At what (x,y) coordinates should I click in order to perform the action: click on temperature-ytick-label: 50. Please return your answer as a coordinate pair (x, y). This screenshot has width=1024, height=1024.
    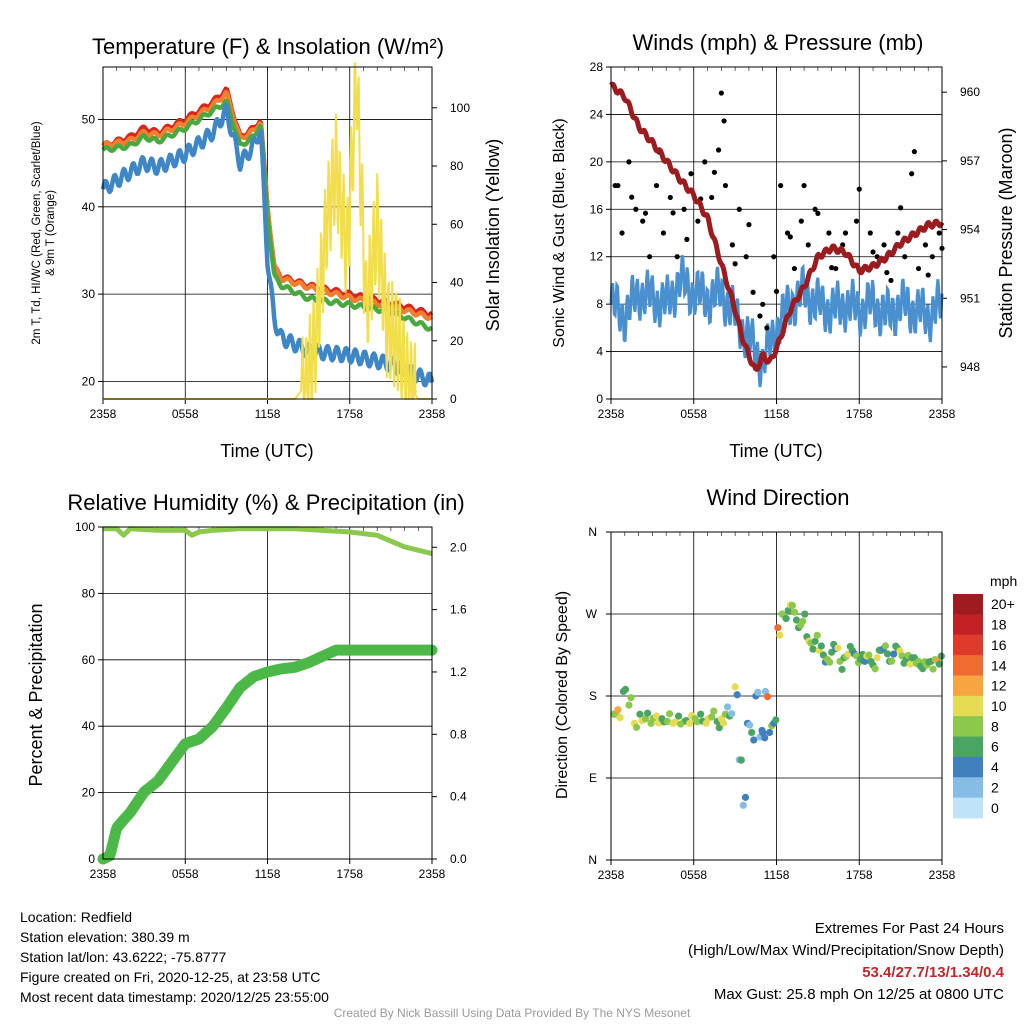
    Looking at the image, I should click on (89, 119).